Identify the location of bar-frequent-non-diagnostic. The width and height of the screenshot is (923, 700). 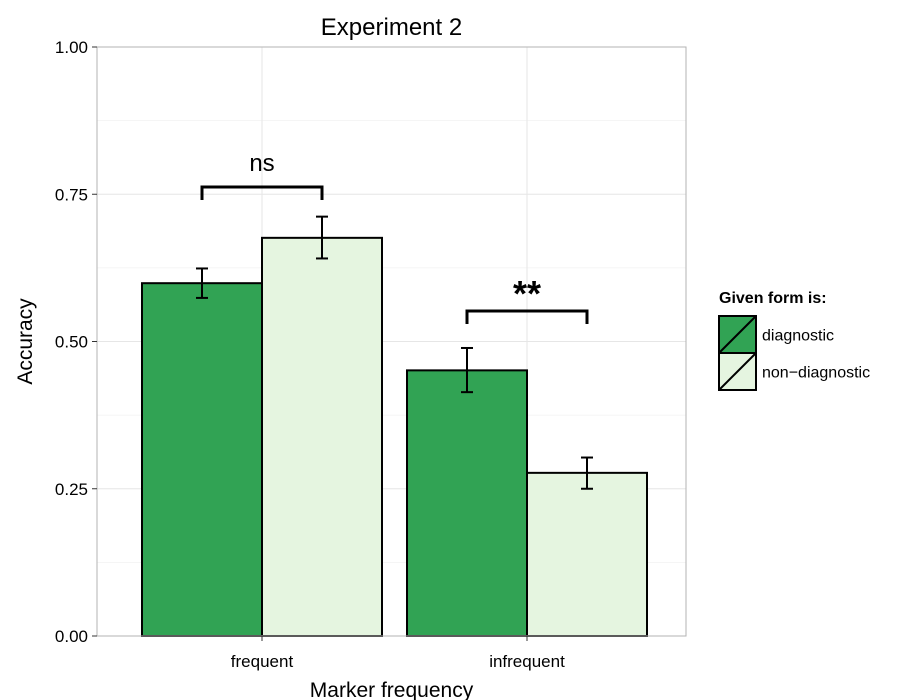
(322, 436).